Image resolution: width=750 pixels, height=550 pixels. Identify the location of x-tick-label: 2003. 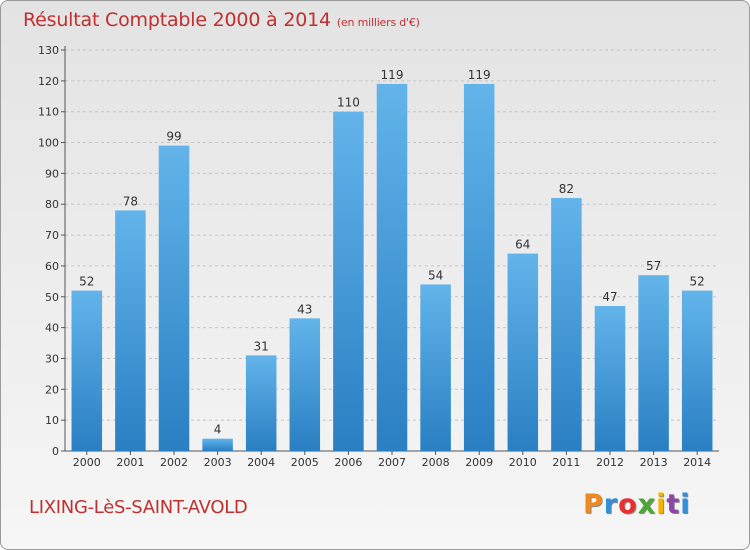
(218, 462).